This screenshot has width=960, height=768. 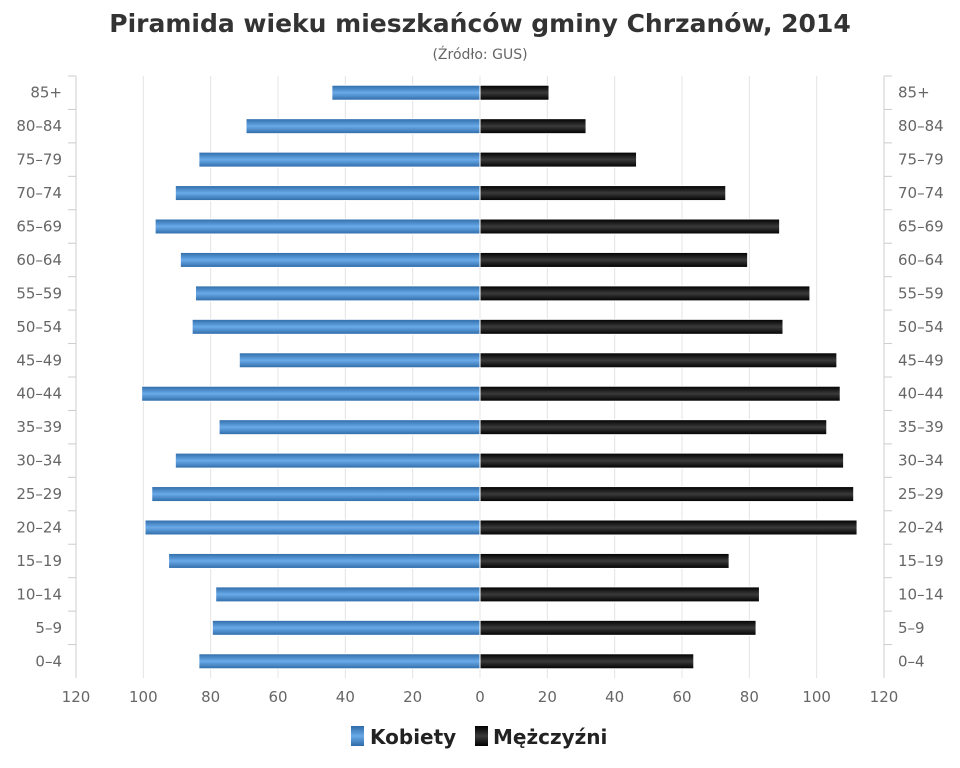 What do you see at coordinates (921, 327) in the screenshot?
I see `y-tick-label-right: 50–54` at bounding box center [921, 327].